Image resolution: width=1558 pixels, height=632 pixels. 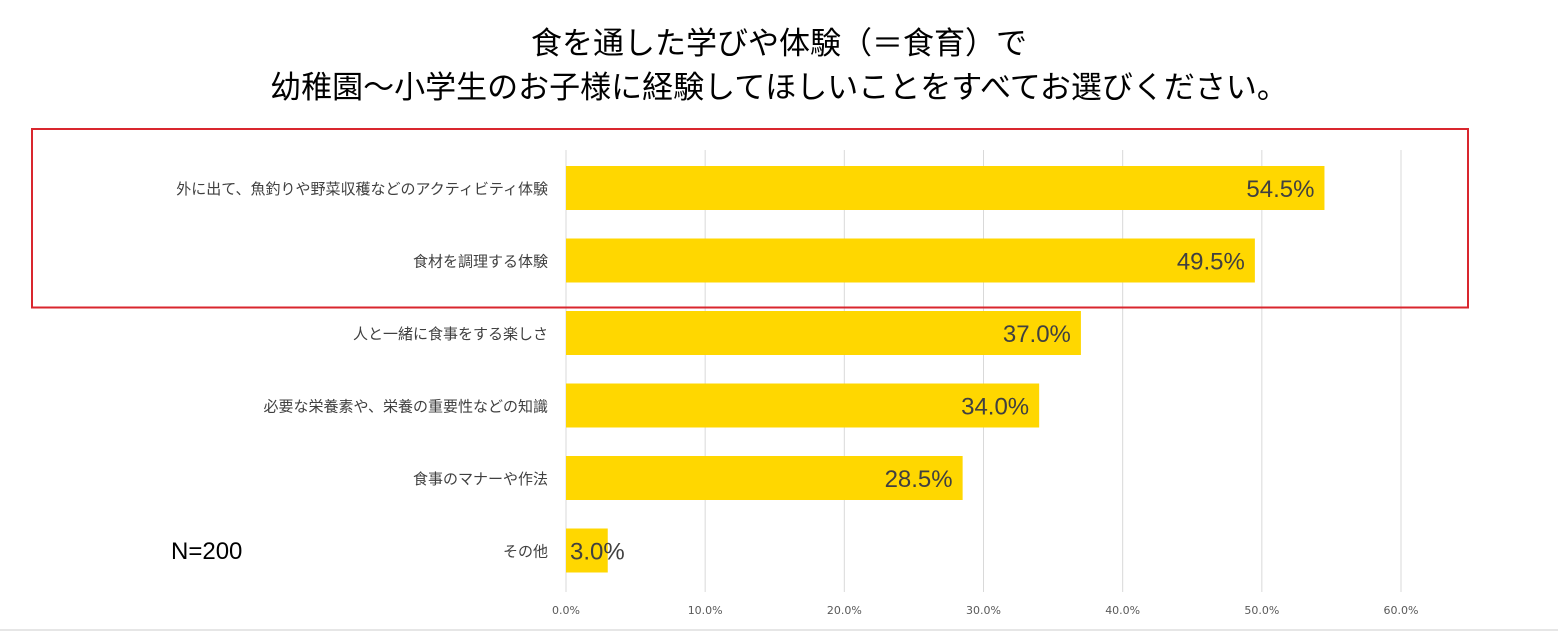 I want to click on x-tick-label-5: 50.0%, so click(x=1261, y=610).